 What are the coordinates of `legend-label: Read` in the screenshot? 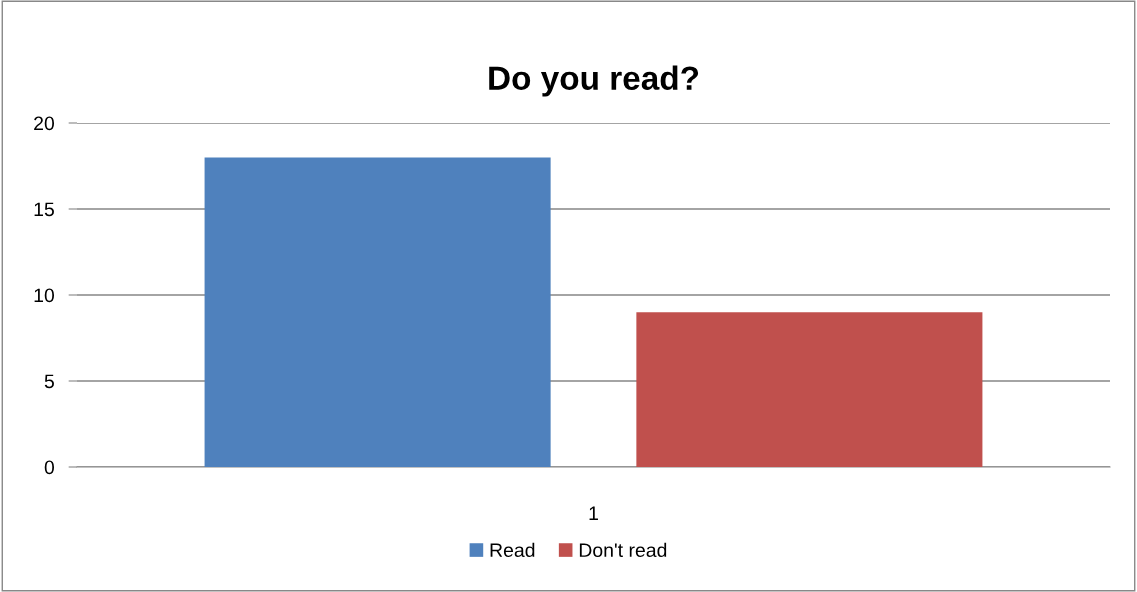 It's located at (512, 550).